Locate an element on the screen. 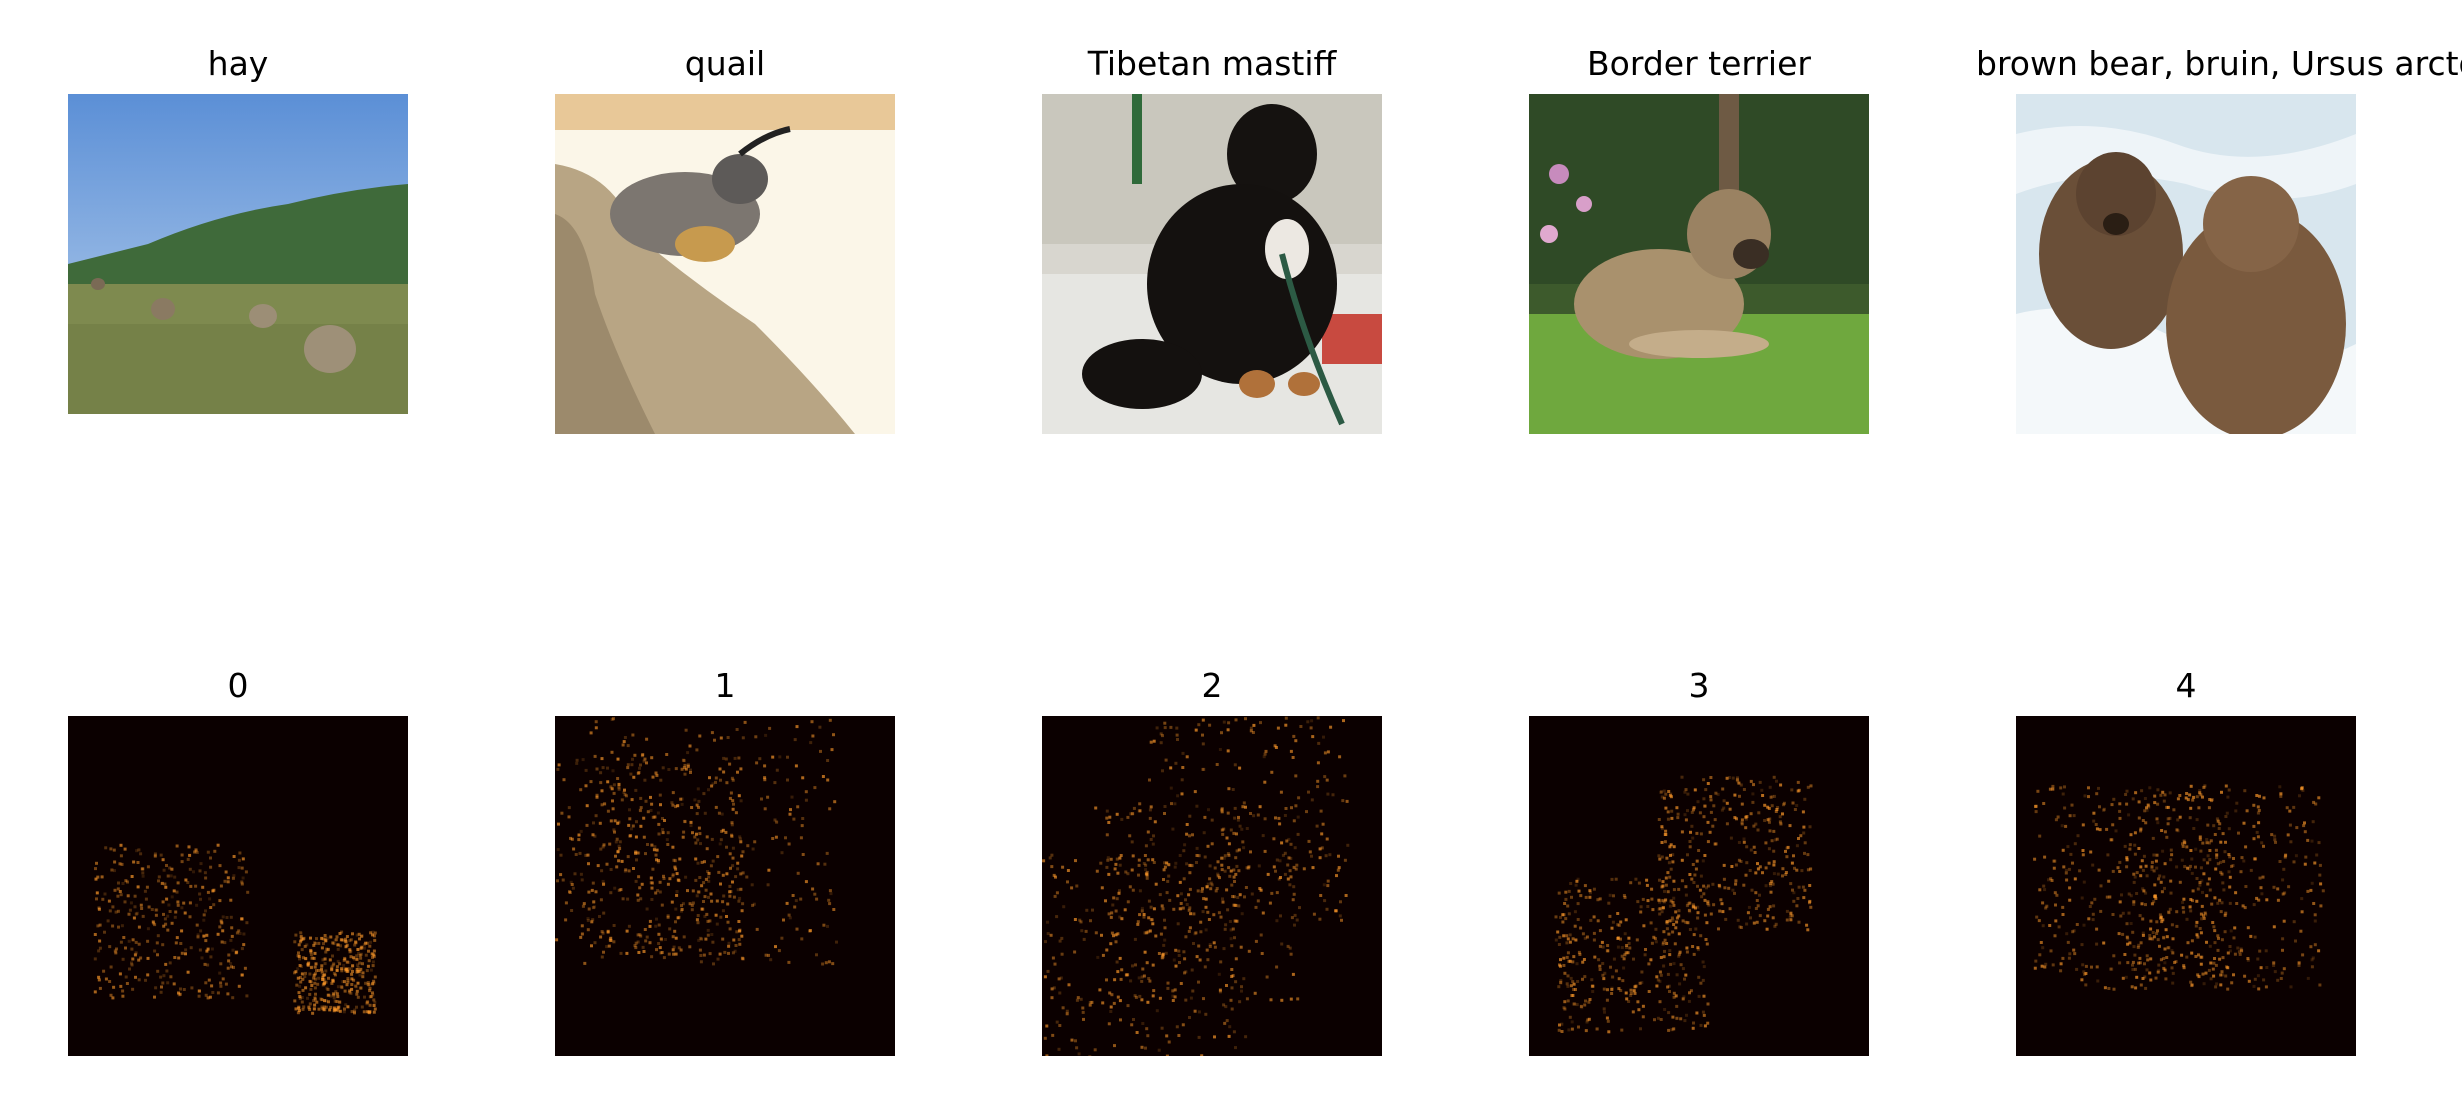 The height and width of the screenshot is (1094, 2462). brown-bears-in-water-photo is located at coordinates (2186, 264).